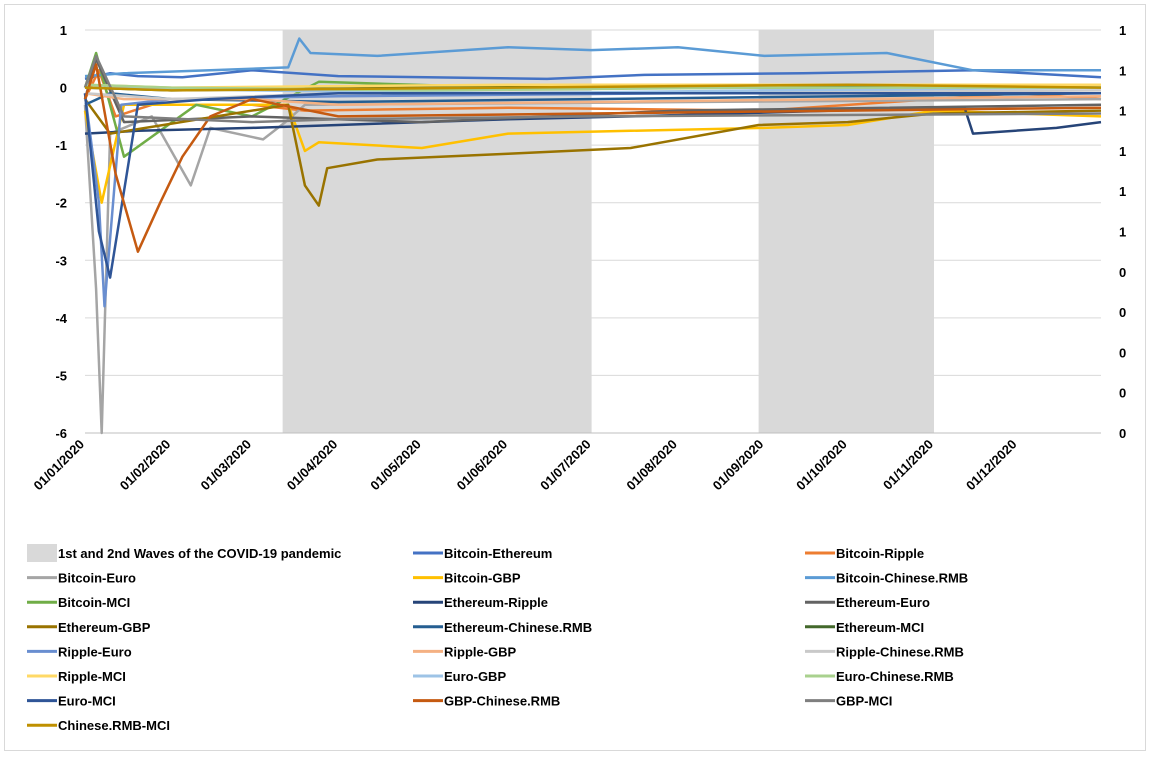 The height and width of the screenshot is (757, 1150). I want to click on x-tick-label: 01/03/2020, so click(226, 465).